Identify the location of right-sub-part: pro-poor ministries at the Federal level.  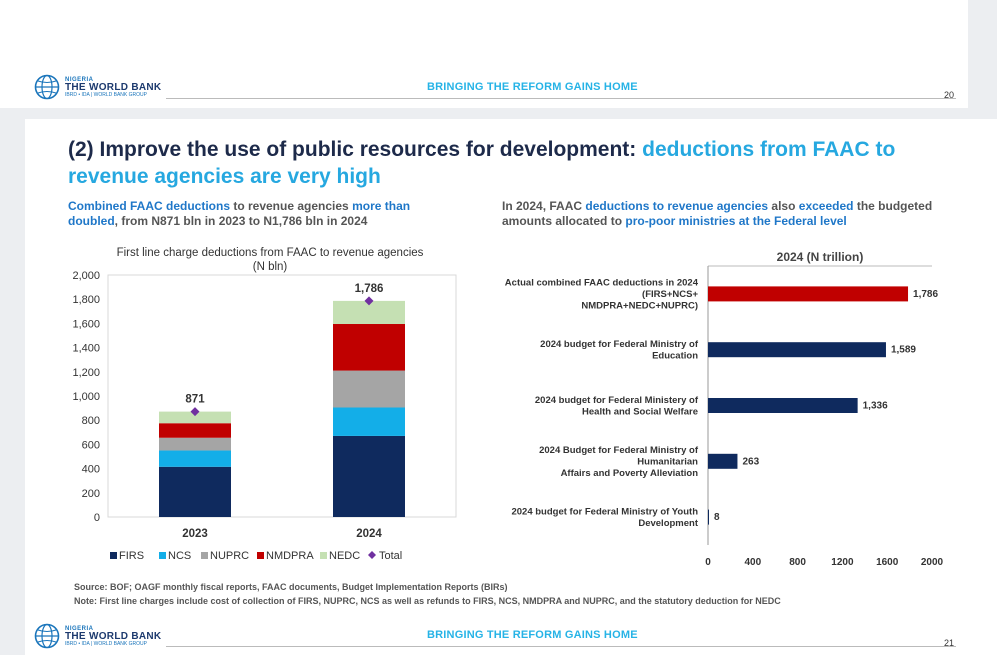
(736, 221).